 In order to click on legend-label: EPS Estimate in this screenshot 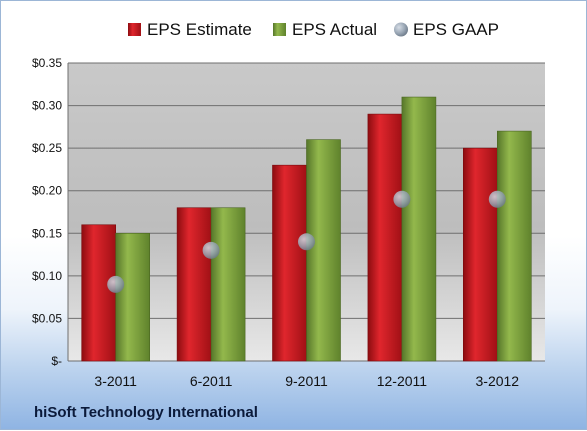, I will do `click(199, 29)`.